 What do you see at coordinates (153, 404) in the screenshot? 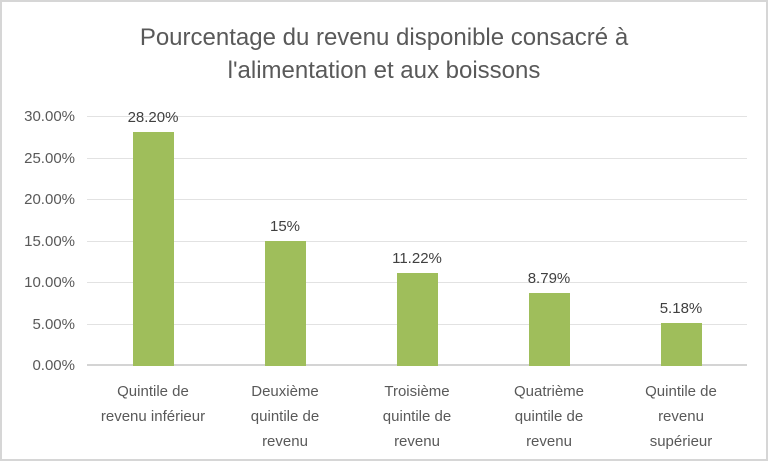
I see `category-label: Quintile de revenu inférieur` at bounding box center [153, 404].